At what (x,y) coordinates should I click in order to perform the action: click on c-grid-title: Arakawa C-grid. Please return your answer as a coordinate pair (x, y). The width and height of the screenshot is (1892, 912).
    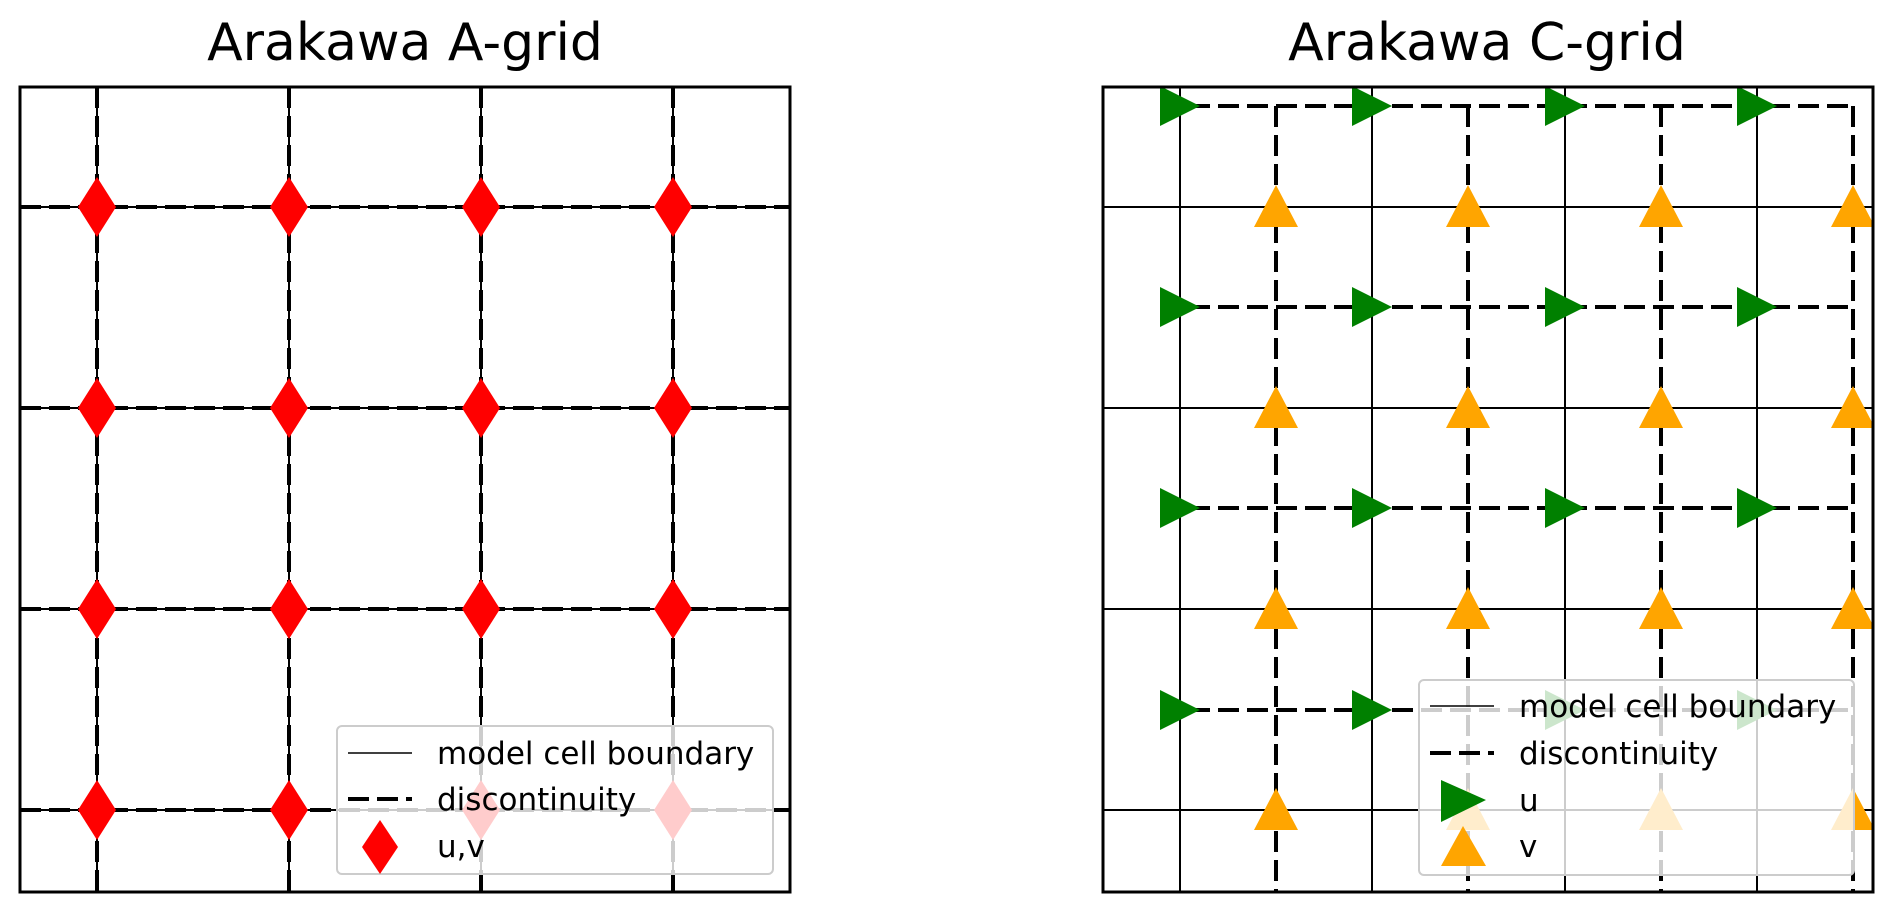
    Looking at the image, I should click on (1487, 43).